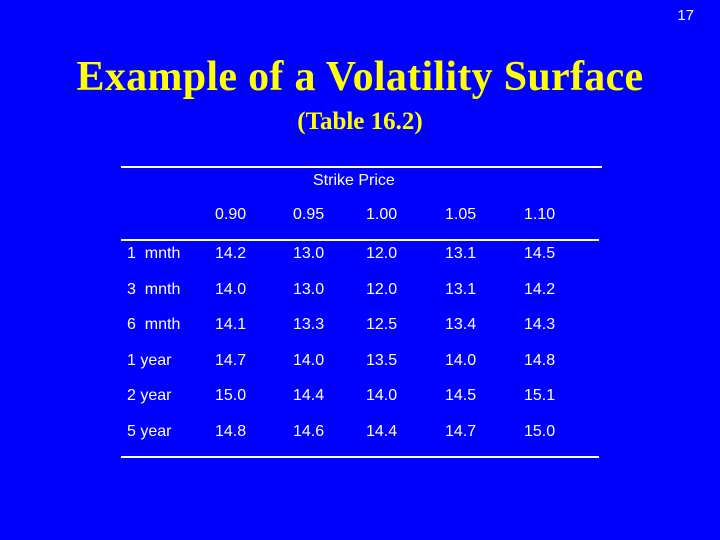 The image size is (720, 540). Describe the element at coordinates (540, 395) in the screenshot. I see `volatility-cell: 15.1` at that location.